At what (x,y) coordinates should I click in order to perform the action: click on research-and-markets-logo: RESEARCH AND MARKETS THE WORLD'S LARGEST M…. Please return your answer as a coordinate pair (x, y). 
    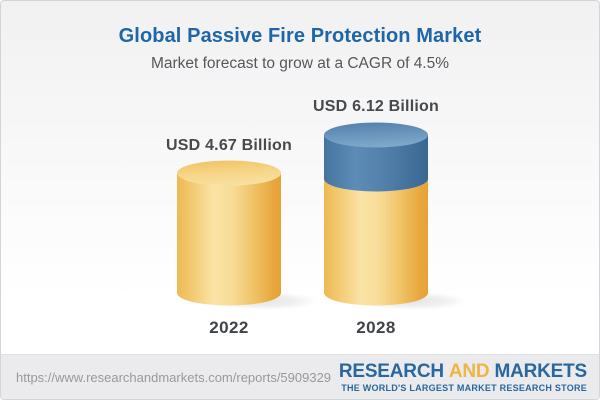
    Looking at the image, I should click on (463, 377).